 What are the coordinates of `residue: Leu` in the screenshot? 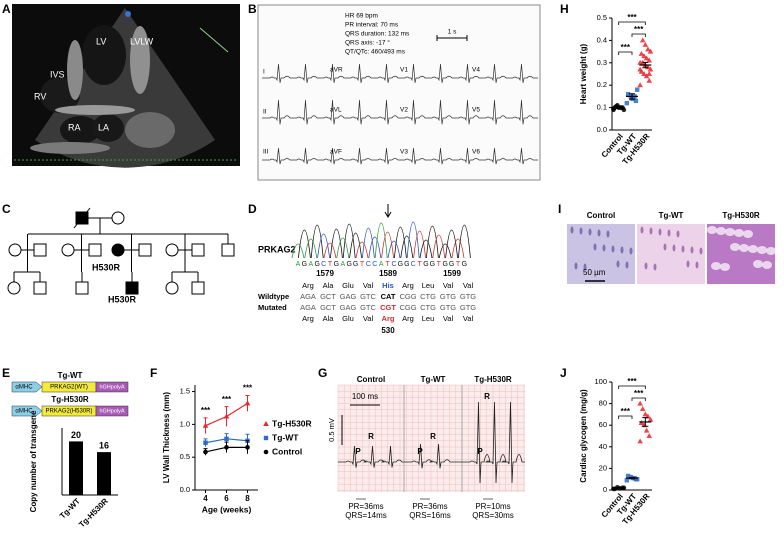 It's located at (428, 318).